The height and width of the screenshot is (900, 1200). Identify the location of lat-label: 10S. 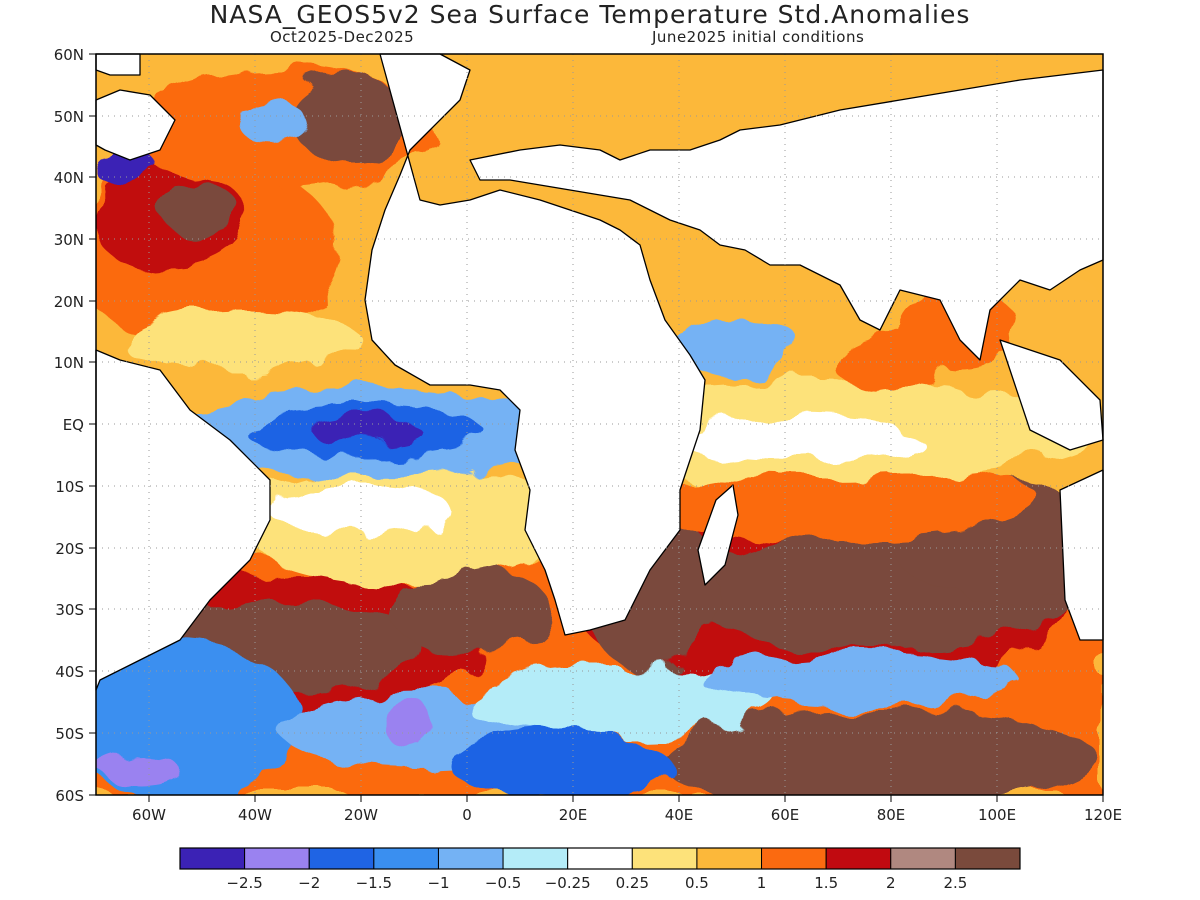
(69, 487).